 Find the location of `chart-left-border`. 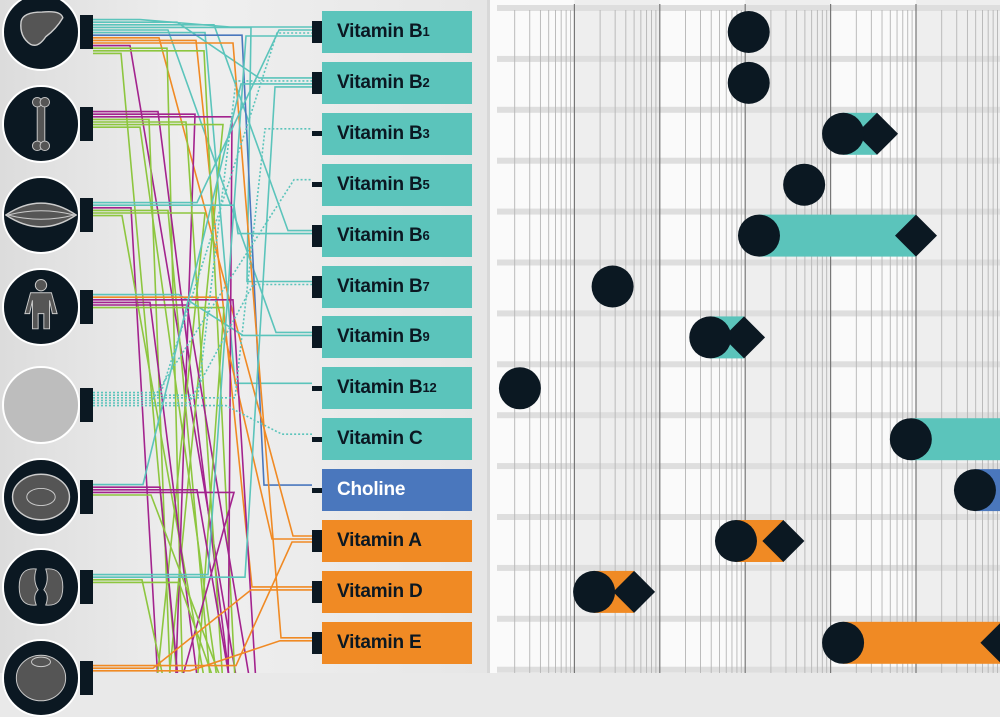

chart-left-border is located at coordinates (488, 336).